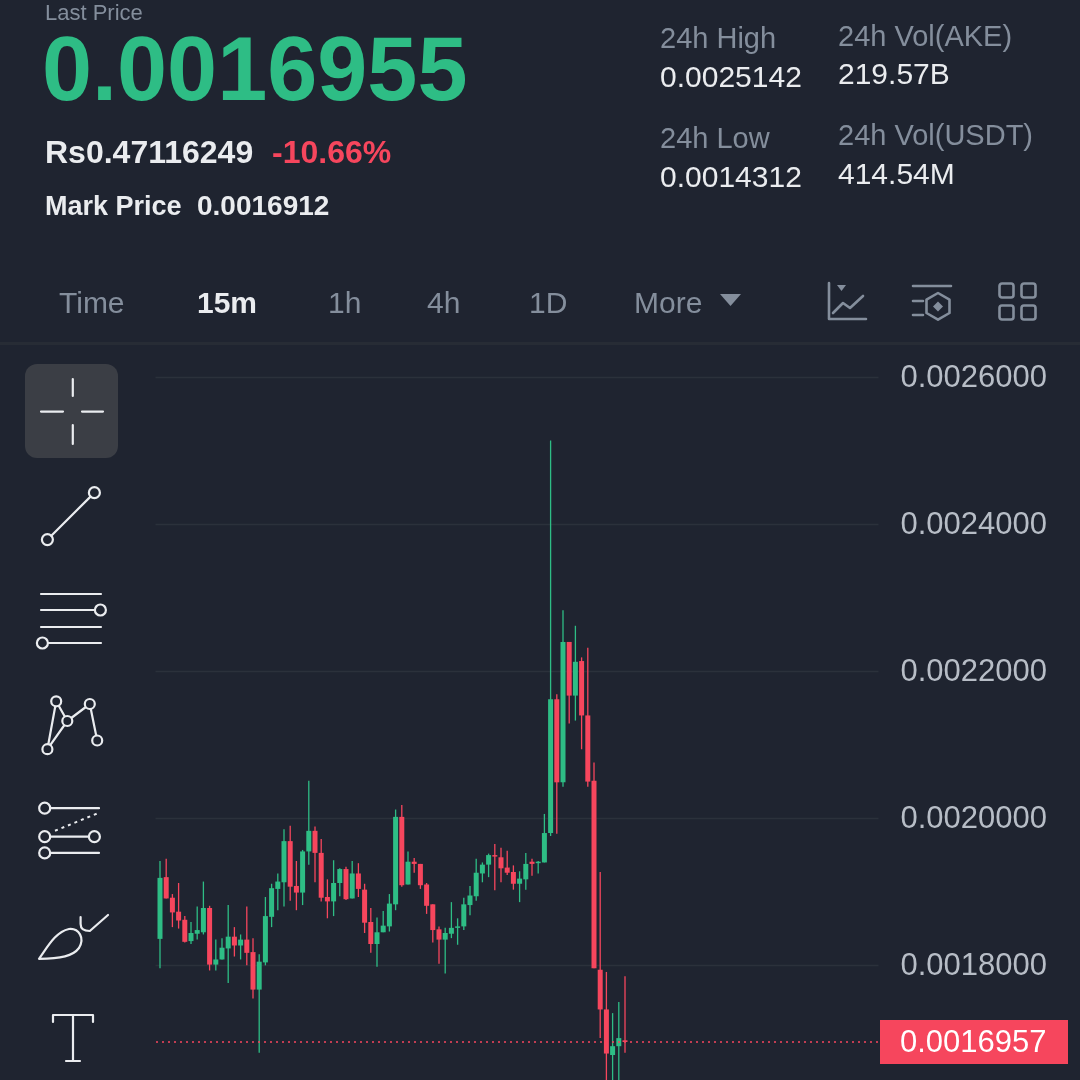 The image size is (1080, 1080). I want to click on y-tick-label: 0.0022000, so click(974, 670).